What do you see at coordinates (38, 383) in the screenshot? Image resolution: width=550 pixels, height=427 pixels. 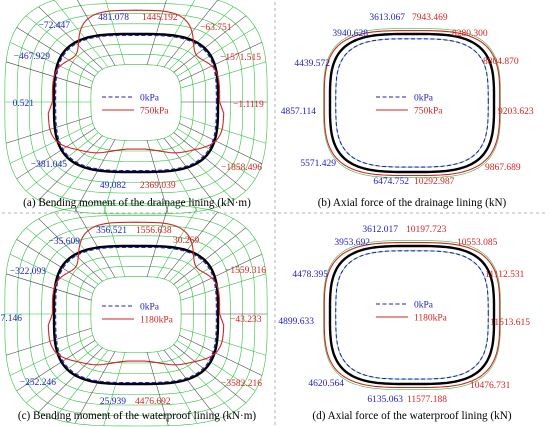 I see `value-label: −252.246` at bounding box center [38, 383].